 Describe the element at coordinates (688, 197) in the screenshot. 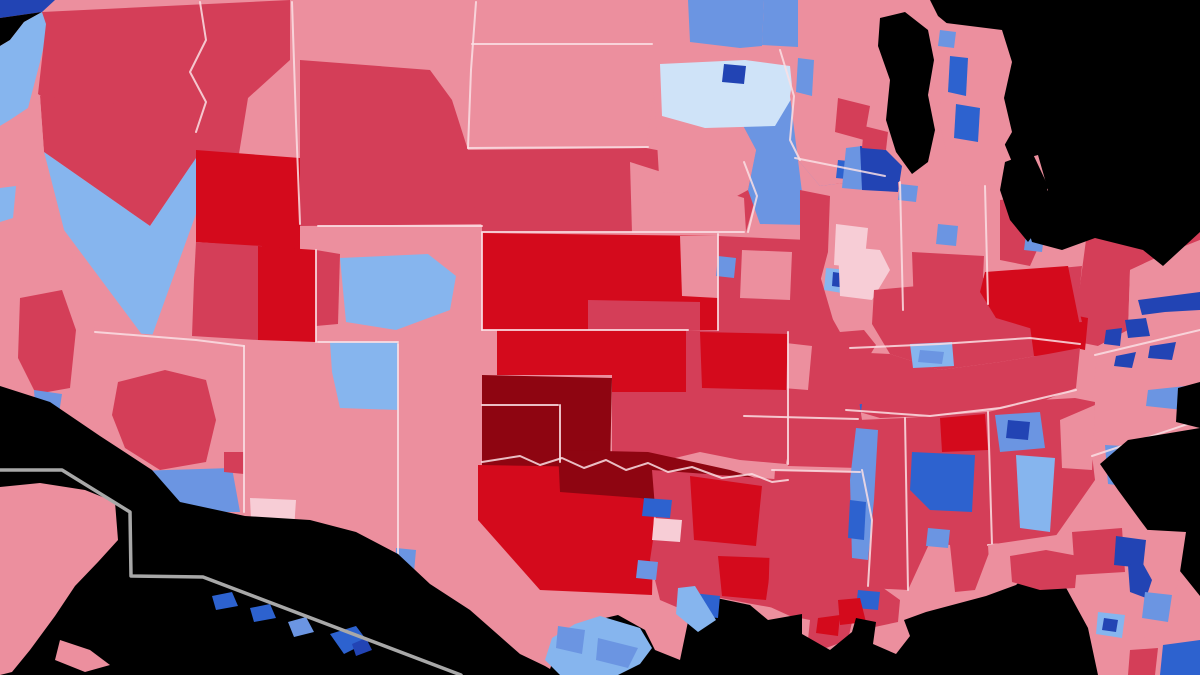

I see `nebraska-east` at that location.